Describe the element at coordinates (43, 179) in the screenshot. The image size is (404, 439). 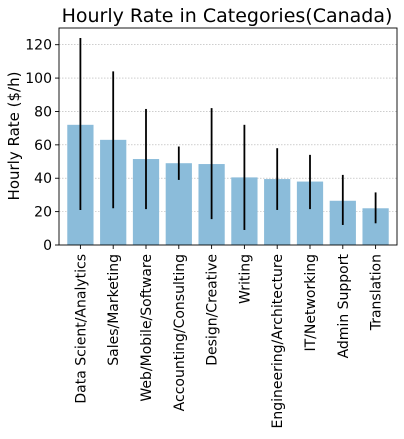
I see `y-tick-label: 40` at that location.